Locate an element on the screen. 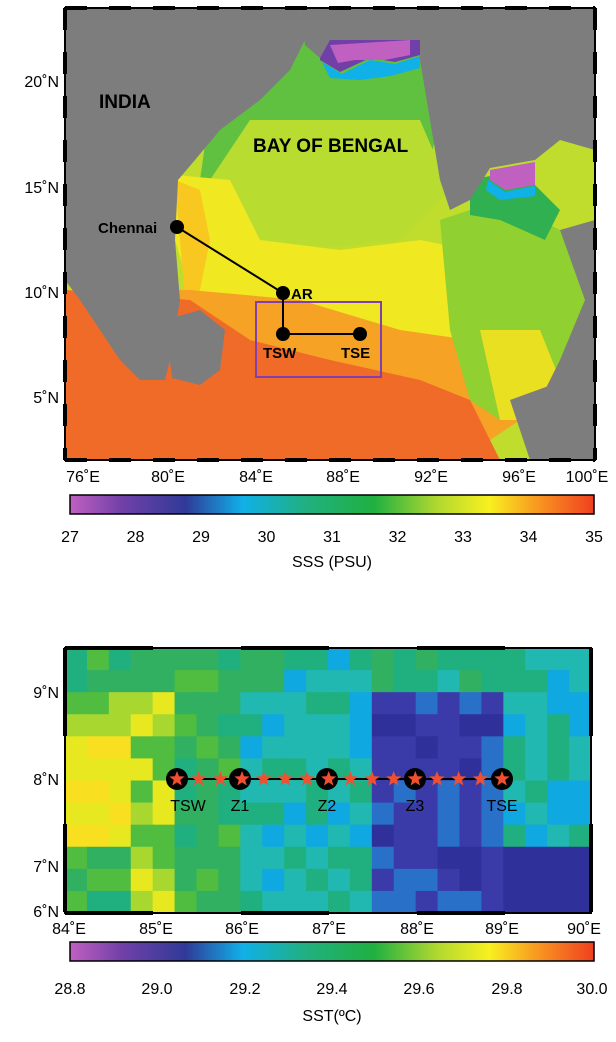 The image size is (616, 1042). map1-x-tick: 88˚E is located at coordinates (343, 477).